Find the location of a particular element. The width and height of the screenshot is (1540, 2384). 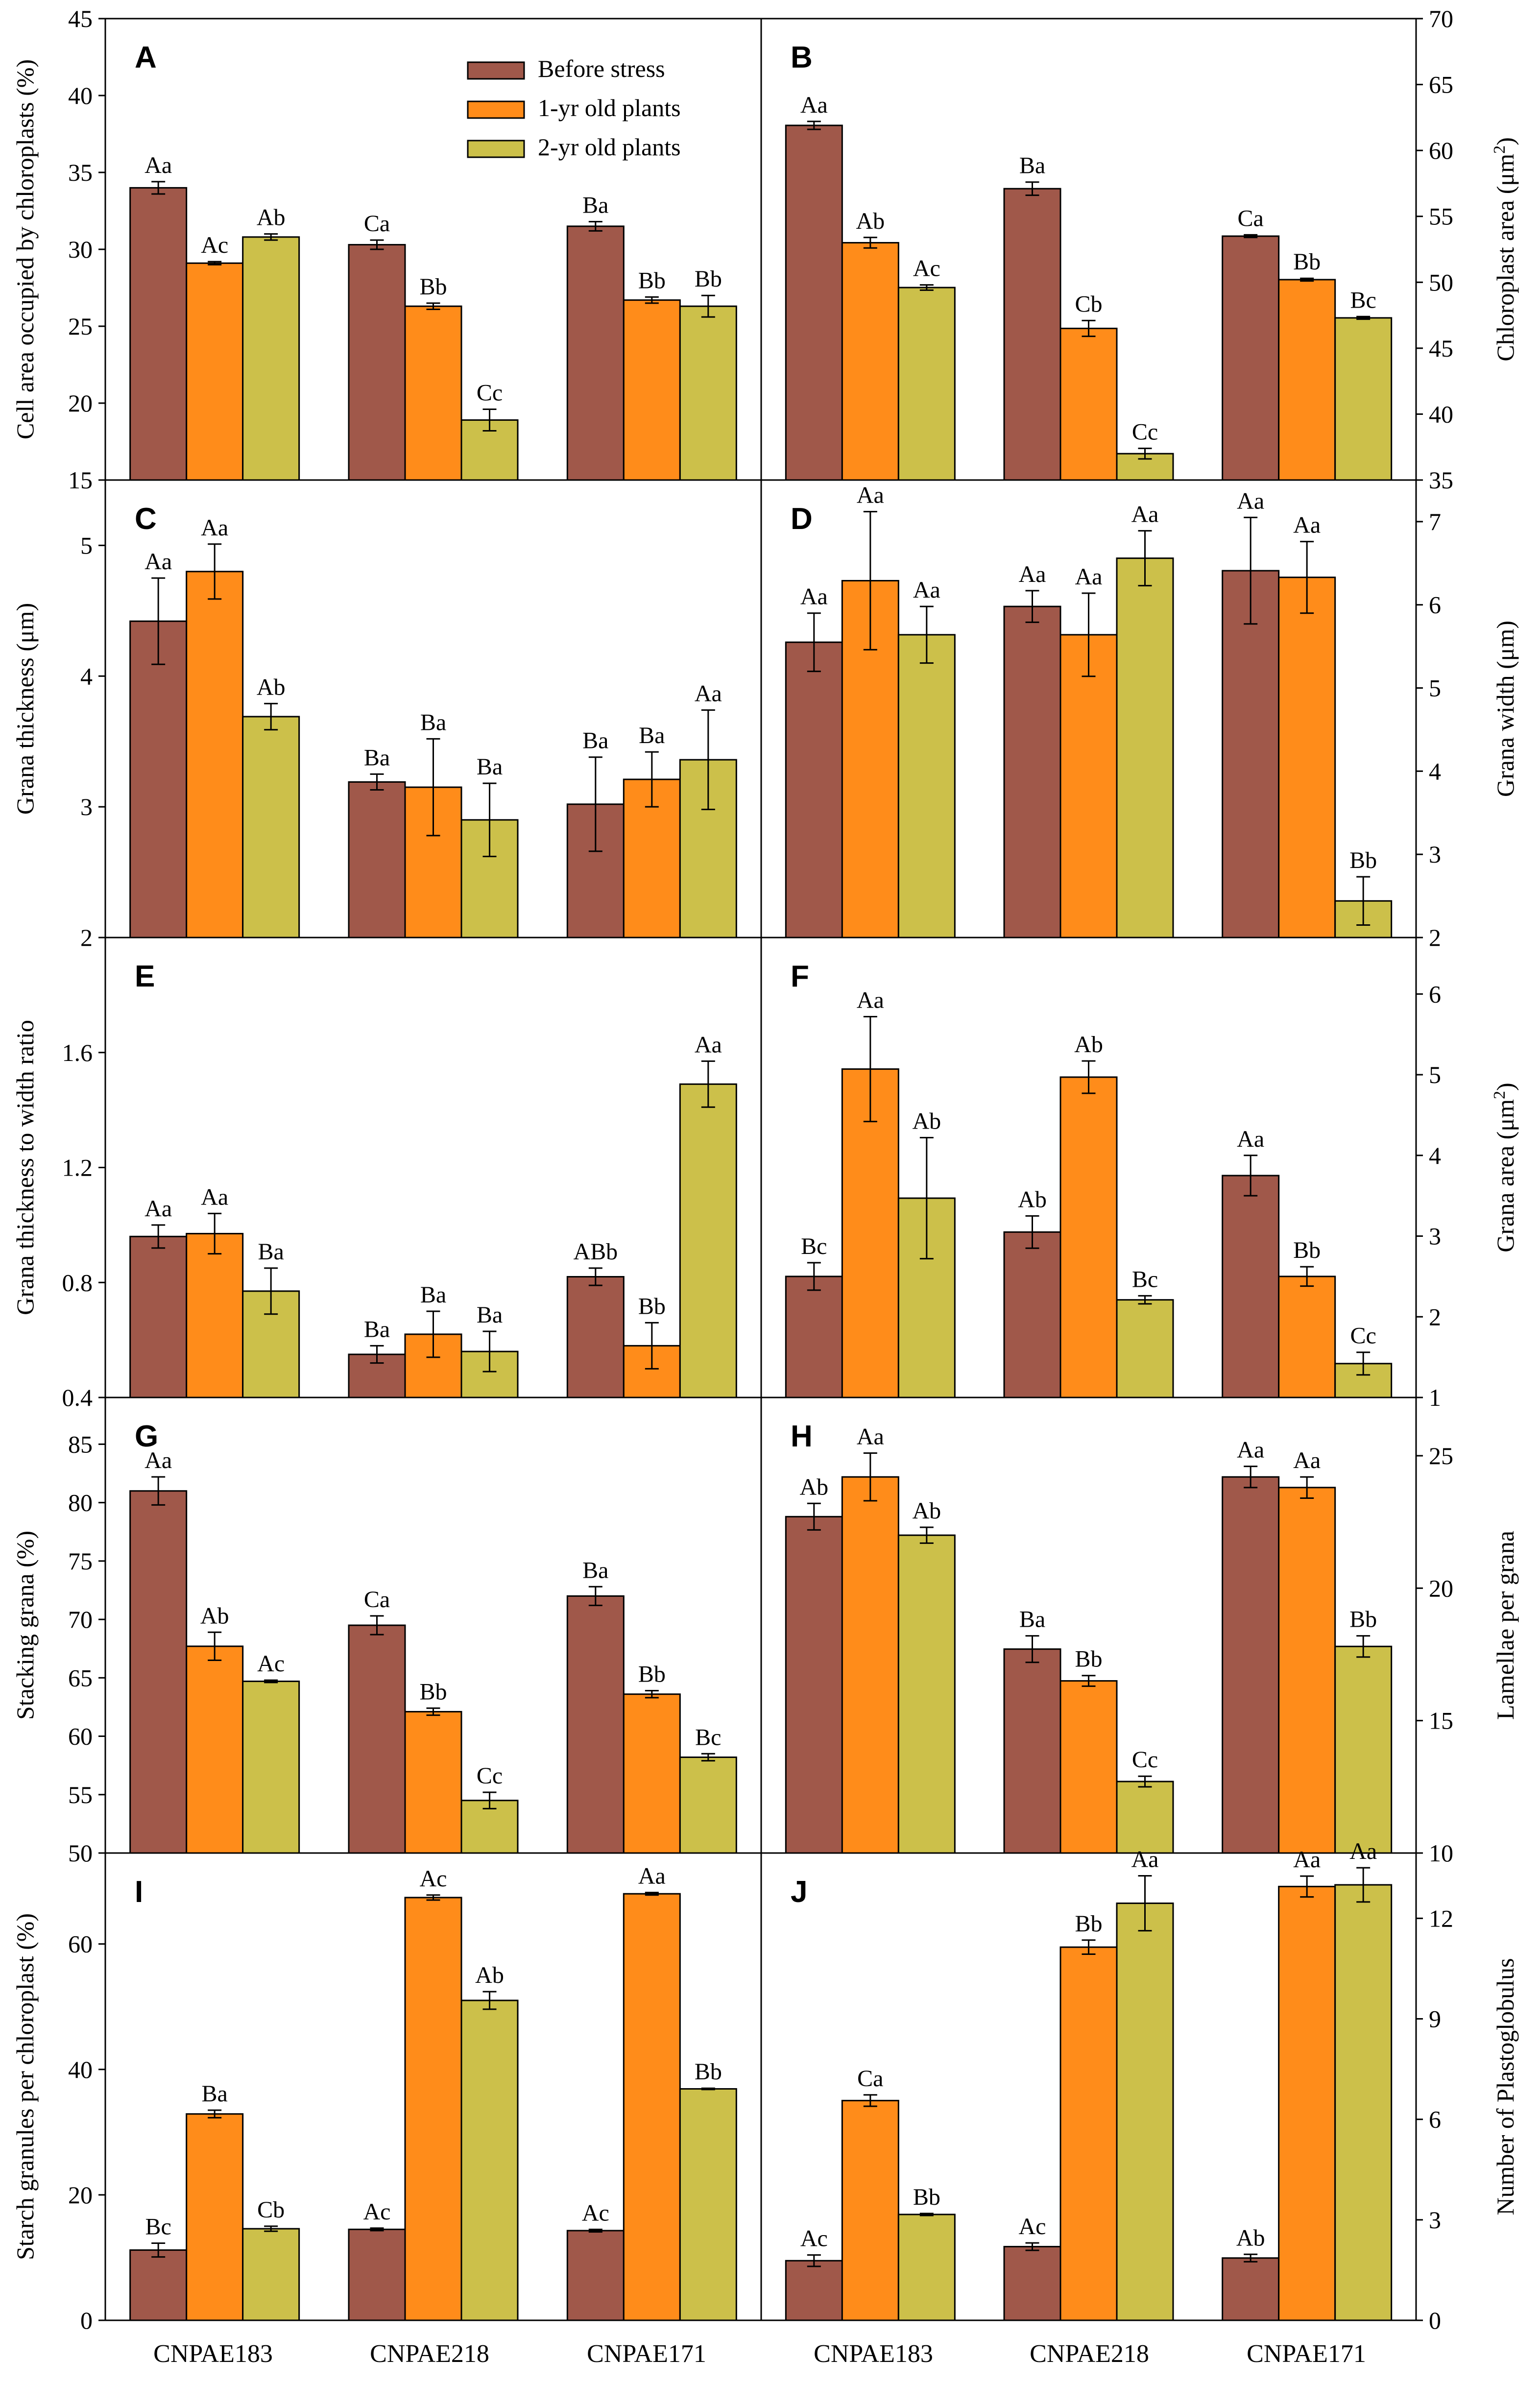

y-axis-title-h: Lamellae per grana is located at coordinates (1505, 1625).